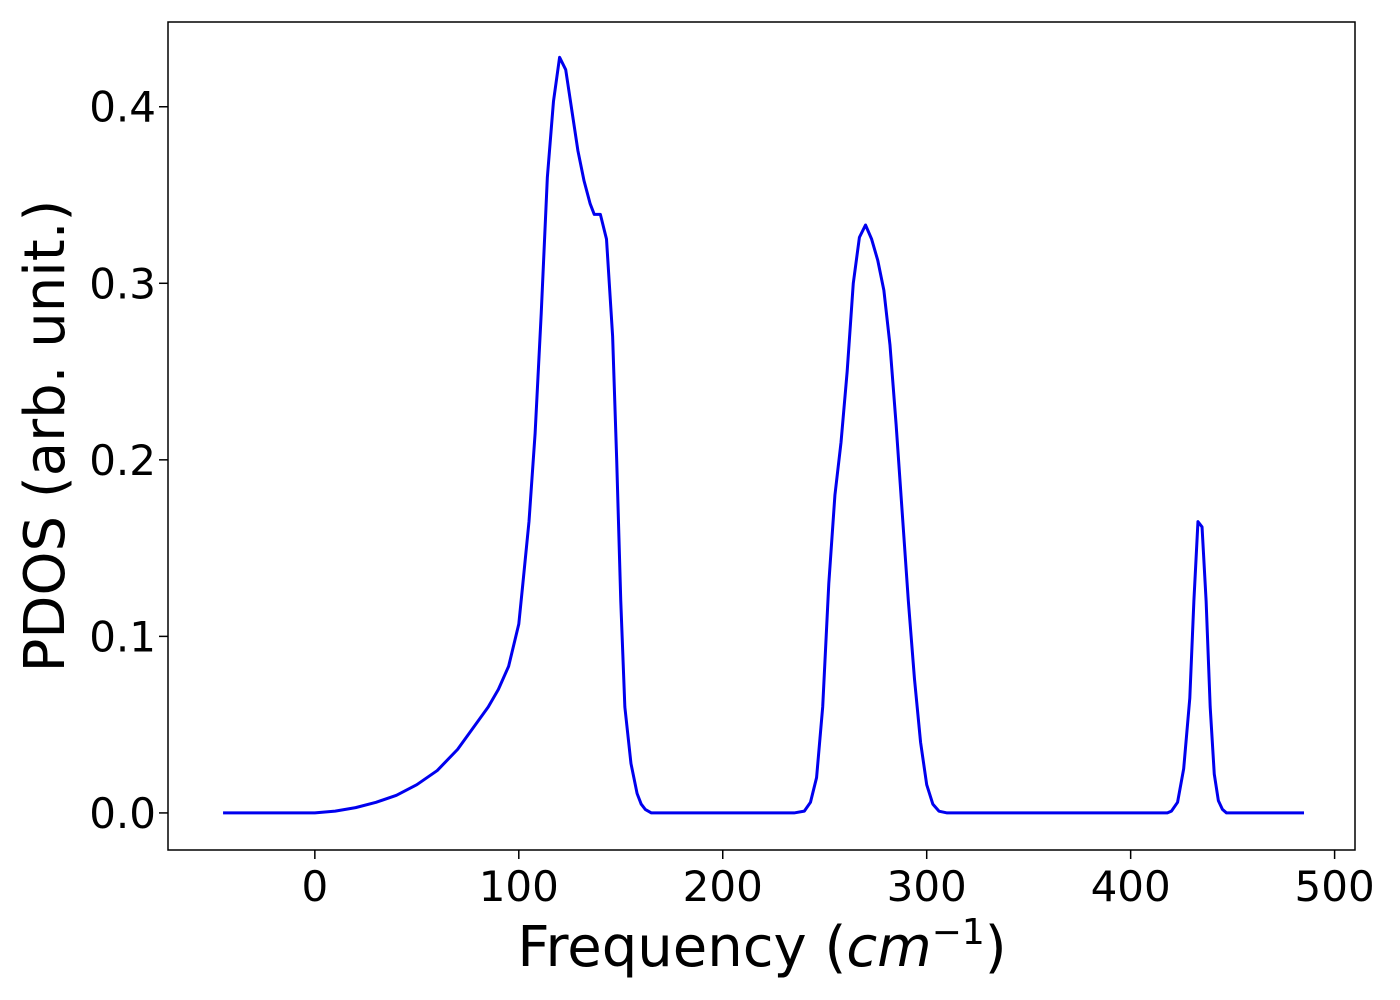  I want to click on y-axis: 0.0 0.1 0.2 0.3 0.4, so click(128, 460).